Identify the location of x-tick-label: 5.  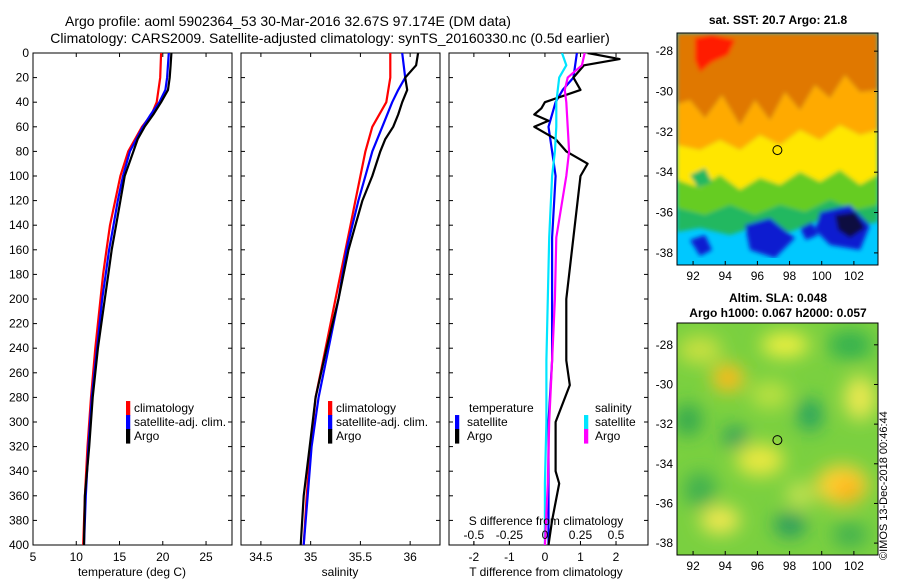
(33, 557).